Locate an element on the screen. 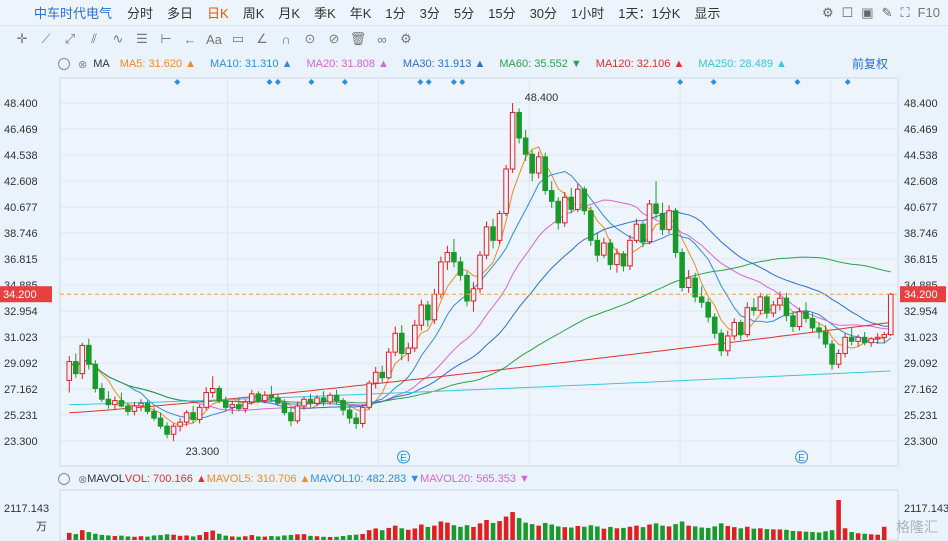  line-icon: ⟋ is located at coordinates (46, 38).